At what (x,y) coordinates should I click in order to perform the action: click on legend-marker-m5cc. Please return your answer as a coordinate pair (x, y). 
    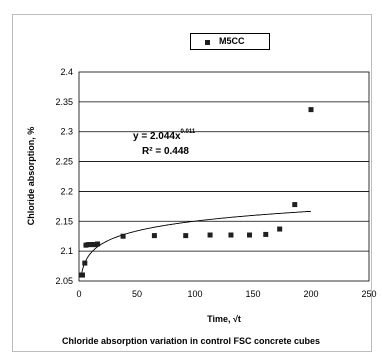
    Looking at the image, I should click on (207, 42).